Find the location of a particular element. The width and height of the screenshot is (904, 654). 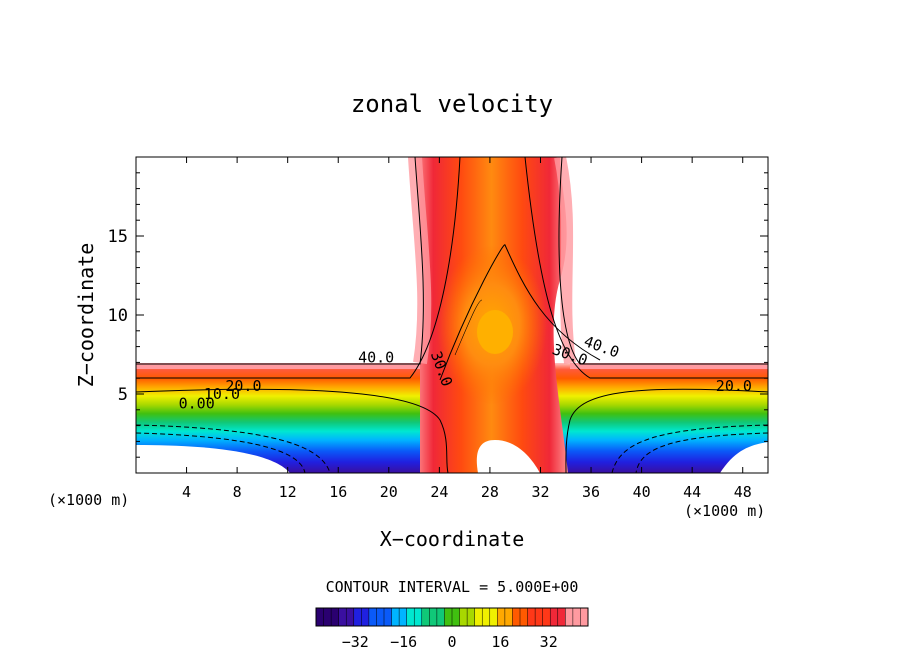

x-tick-label: 32 is located at coordinates (540, 492).